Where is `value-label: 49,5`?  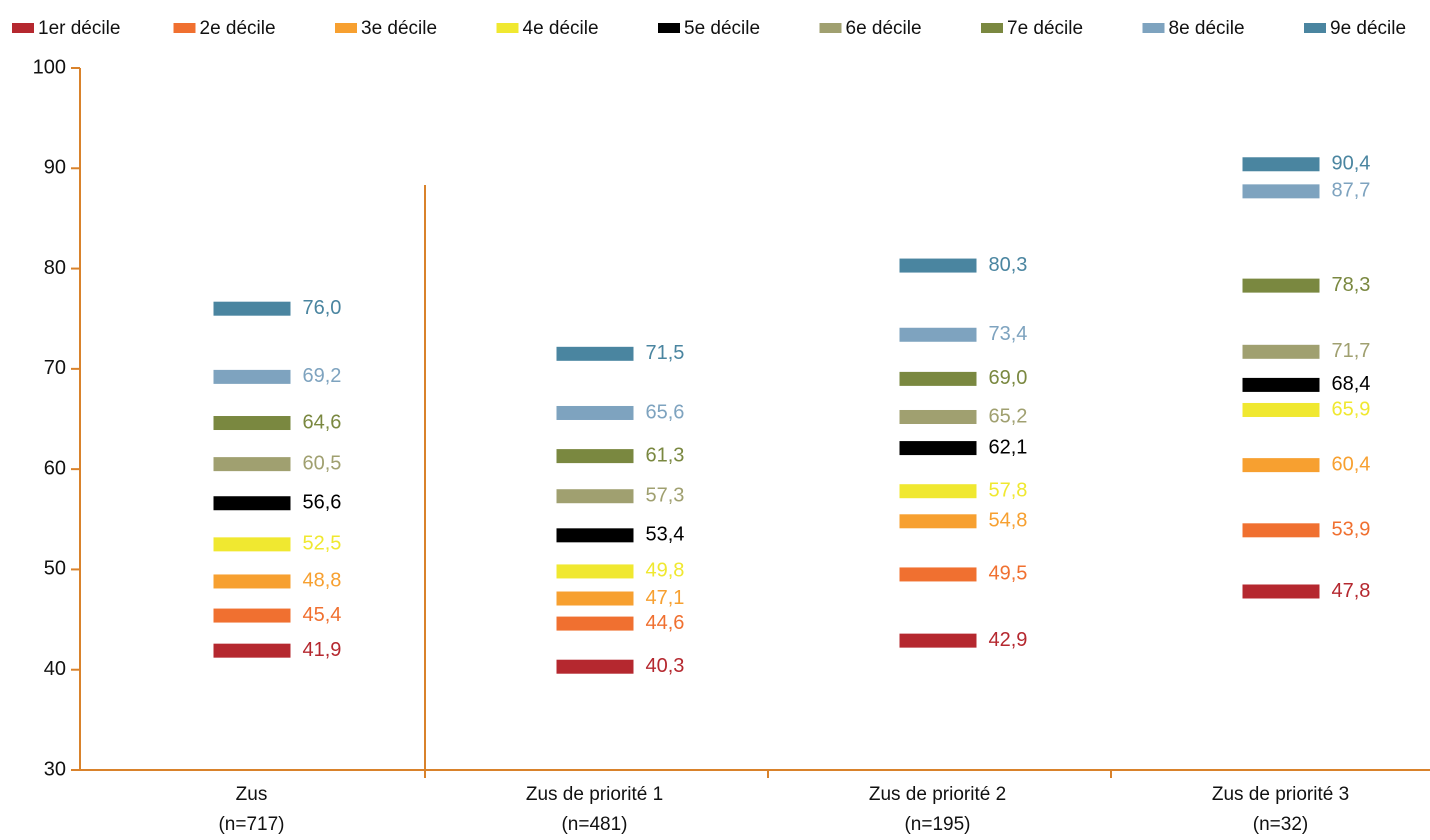
value-label: 49,5 is located at coordinates (1008, 574).